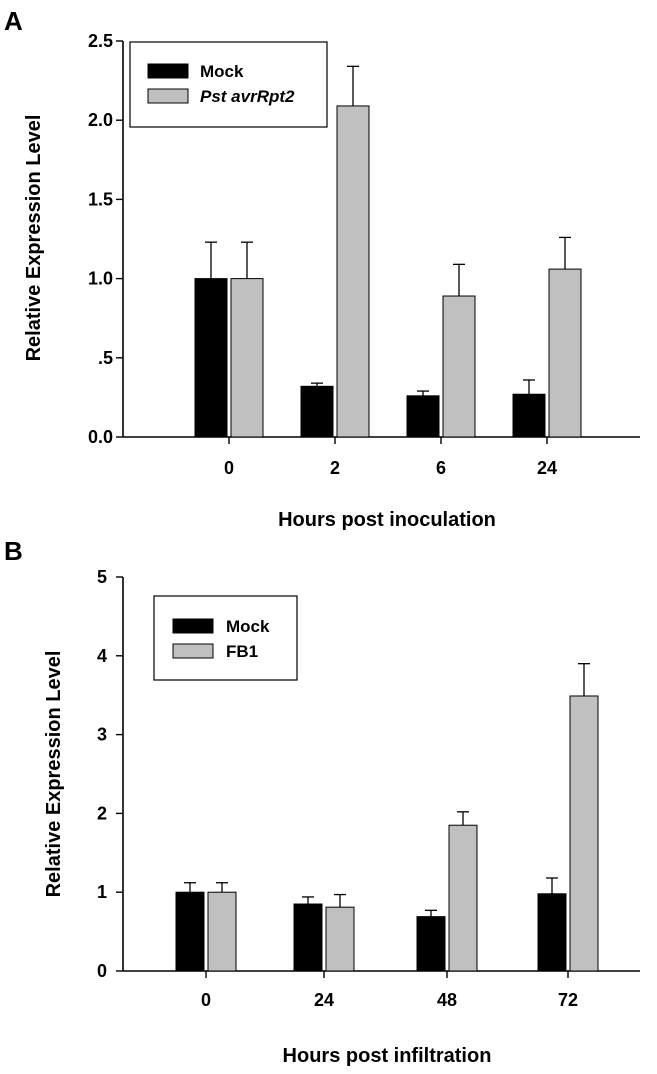 Image resolution: width=657 pixels, height=1074 pixels. Describe the element at coordinates (13, 21) in the screenshot. I see `panel-a-label: A` at that location.